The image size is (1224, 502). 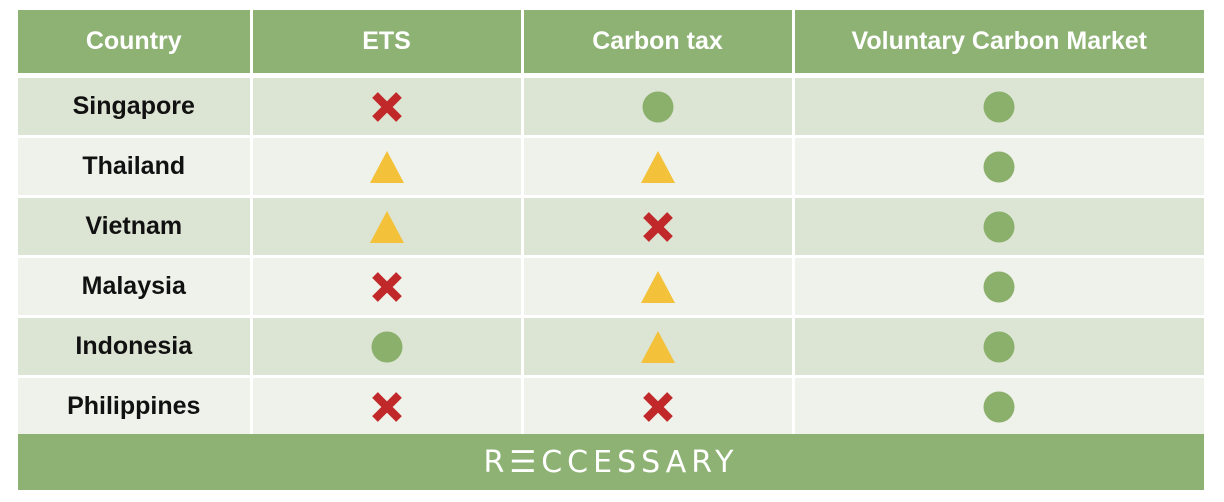 I want to click on table-row: Philippines, so click(x=611, y=407).